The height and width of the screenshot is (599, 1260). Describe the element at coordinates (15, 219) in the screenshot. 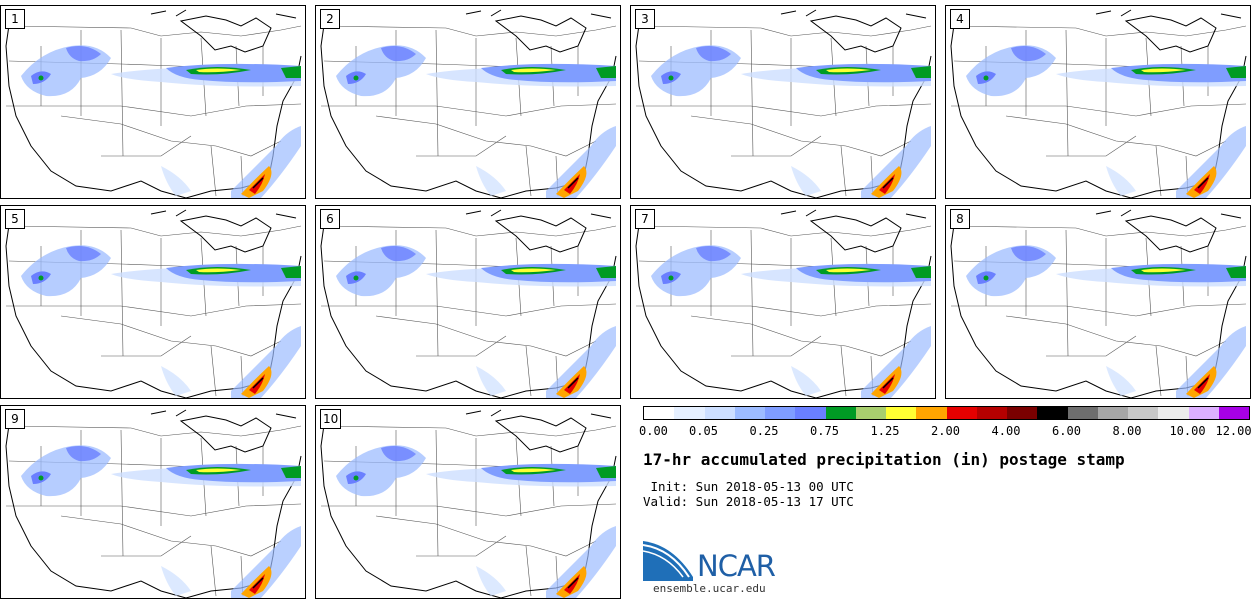

I see `panel-number: 5` at that location.